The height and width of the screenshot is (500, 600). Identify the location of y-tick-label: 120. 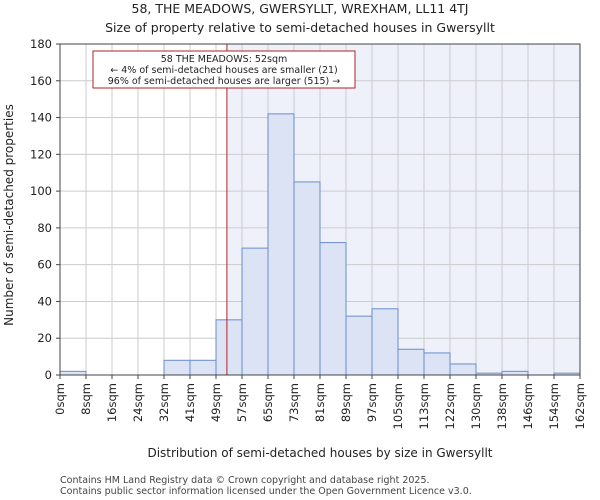
(41, 154).